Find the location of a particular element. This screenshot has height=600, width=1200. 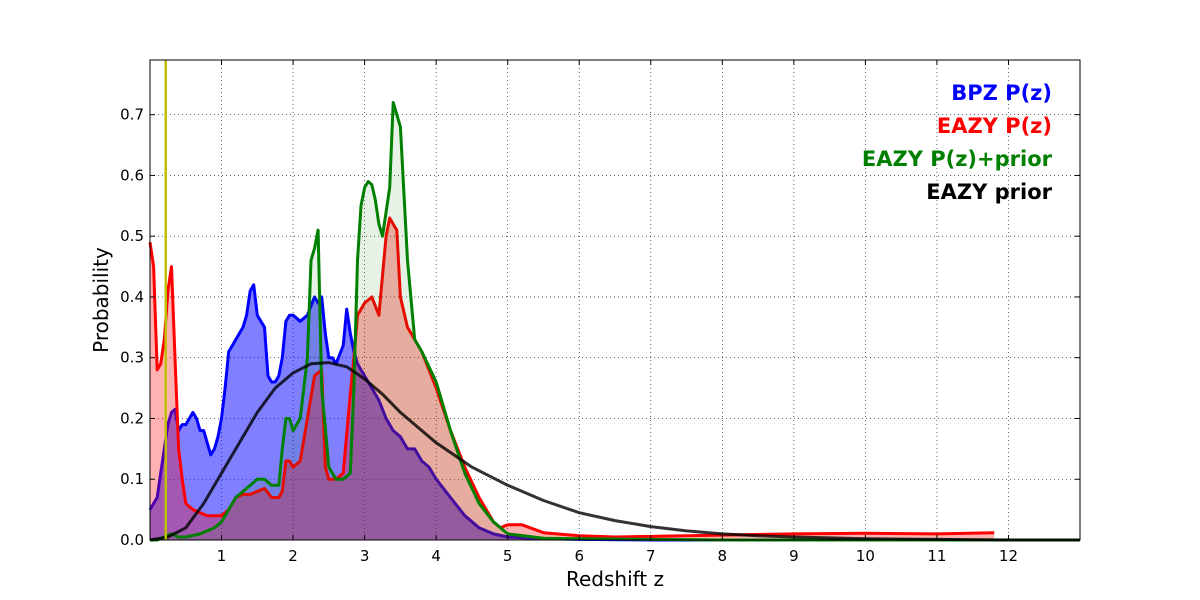

x-tick-label: 2 is located at coordinates (293, 556).